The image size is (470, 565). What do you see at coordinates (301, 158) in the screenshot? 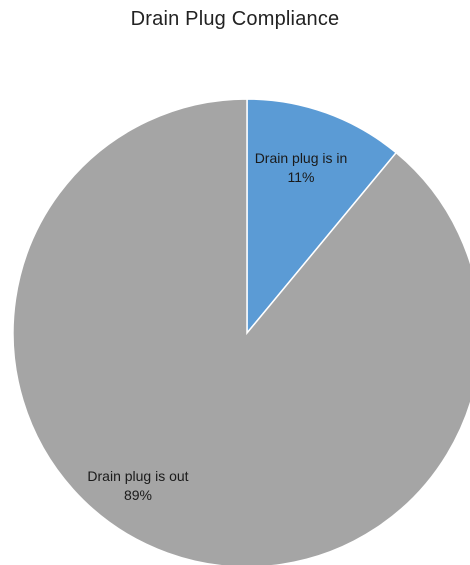
I see `slice-label-1: Drain plug is in` at bounding box center [301, 158].